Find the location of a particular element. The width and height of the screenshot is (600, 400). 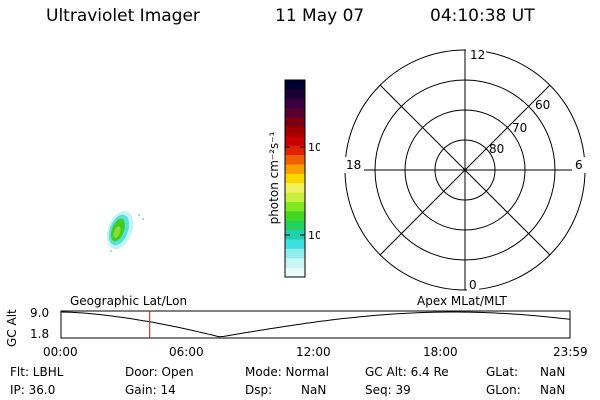

timeline-tick-0: 00:00 is located at coordinates (60, 352).